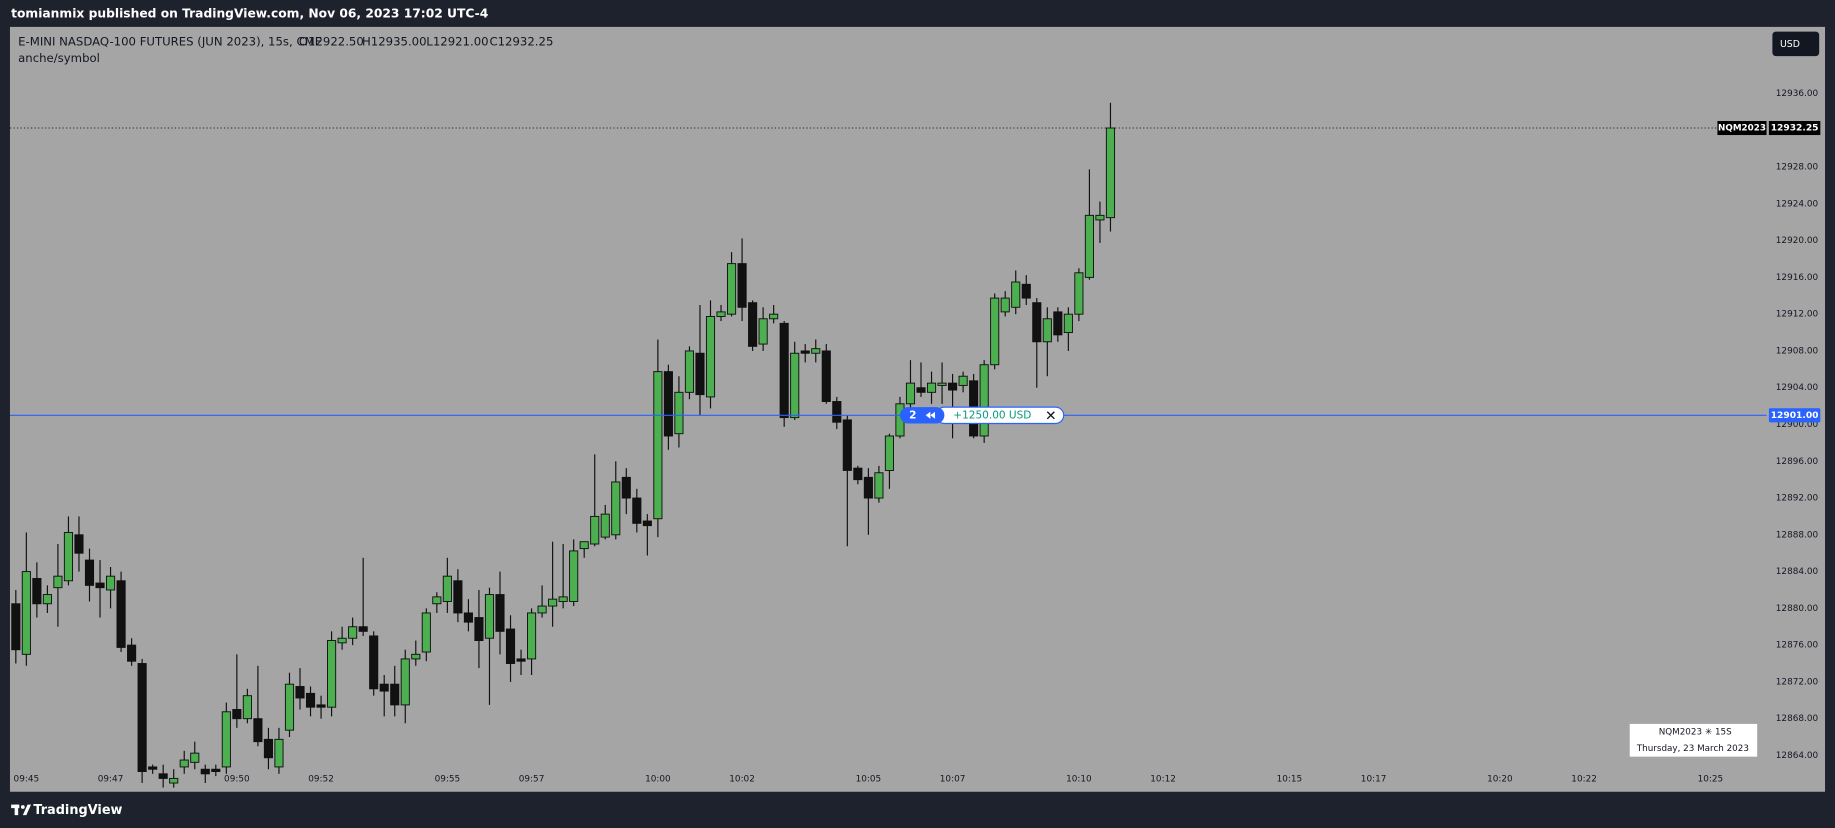 This screenshot has width=1835, height=828. Describe the element at coordinates (1692, 749) in the screenshot. I see `info-date: Thursday, 23 March 2023` at that location.